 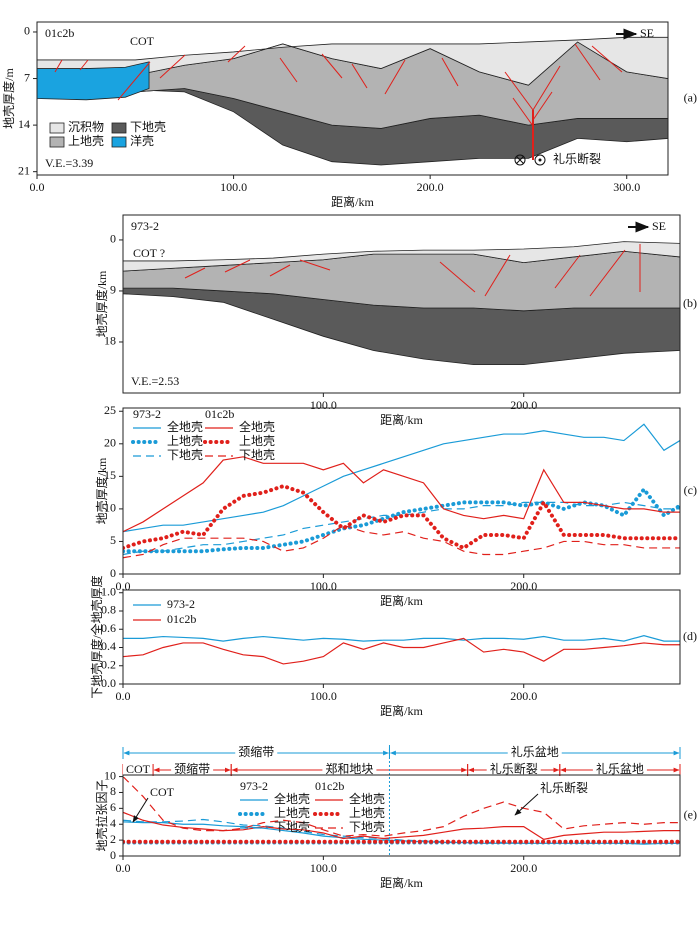 I want to click on cot-label: COT, so click(x=142, y=41).